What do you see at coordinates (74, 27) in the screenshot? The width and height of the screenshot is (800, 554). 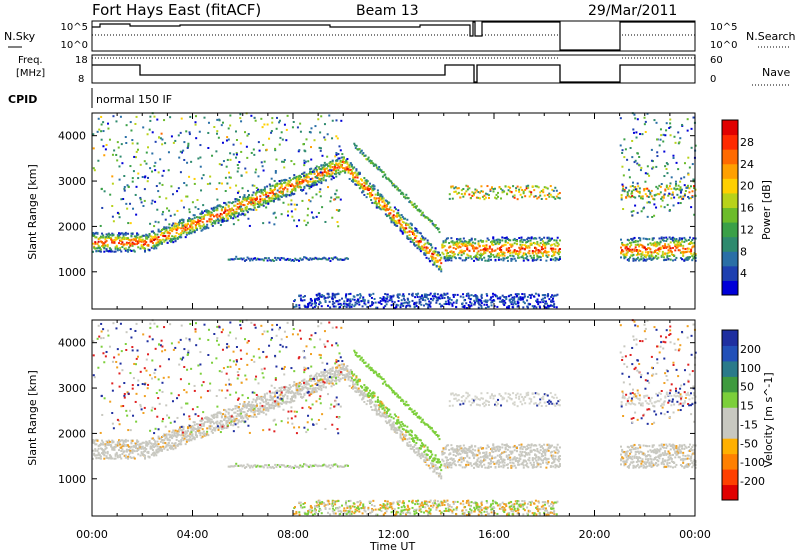 I see `nsky-tick-top: 10^5` at bounding box center [74, 27].